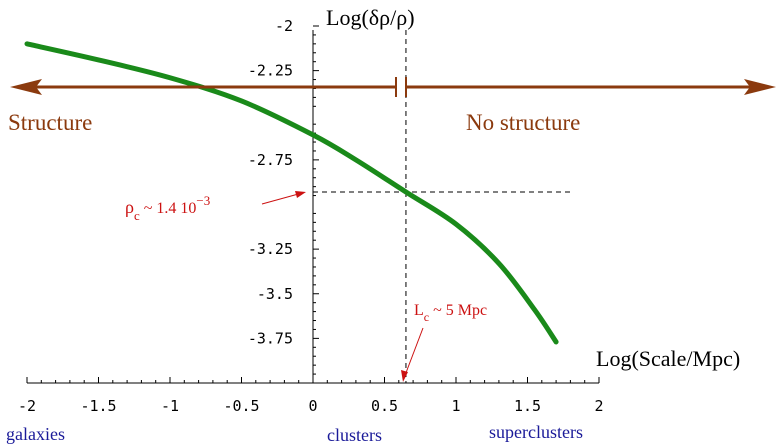 The height and width of the screenshot is (446, 784). What do you see at coordinates (527, 406) in the screenshot?
I see `x-tick-label: 1.5` at bounding box center [527, 406].